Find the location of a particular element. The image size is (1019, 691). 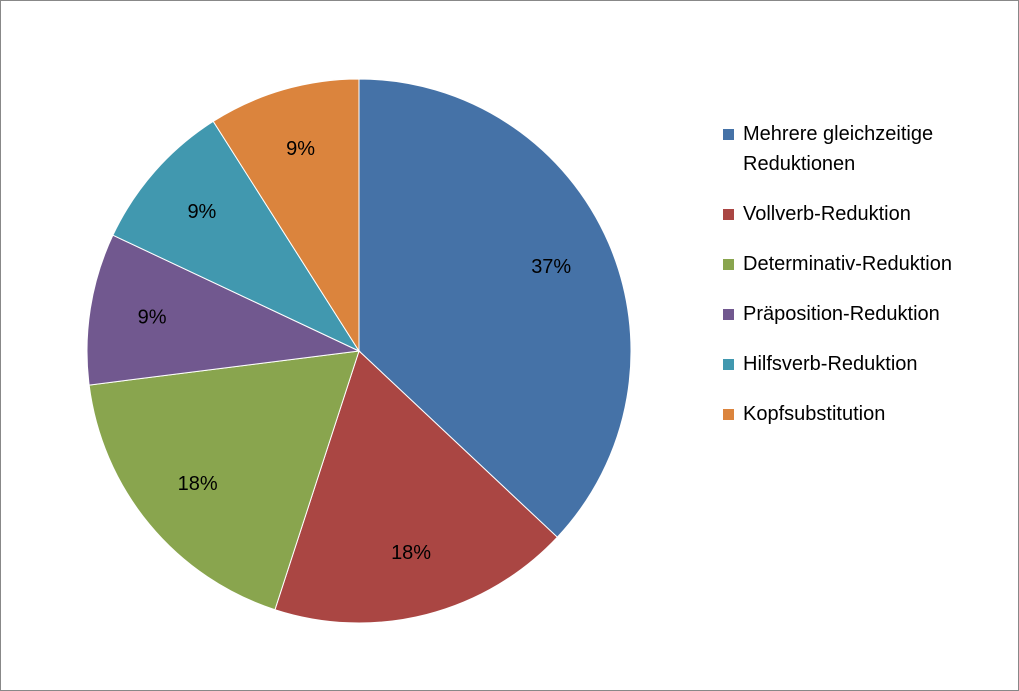

legend-item: Determinativ-Reduktion is located at coordinates (858, 264).